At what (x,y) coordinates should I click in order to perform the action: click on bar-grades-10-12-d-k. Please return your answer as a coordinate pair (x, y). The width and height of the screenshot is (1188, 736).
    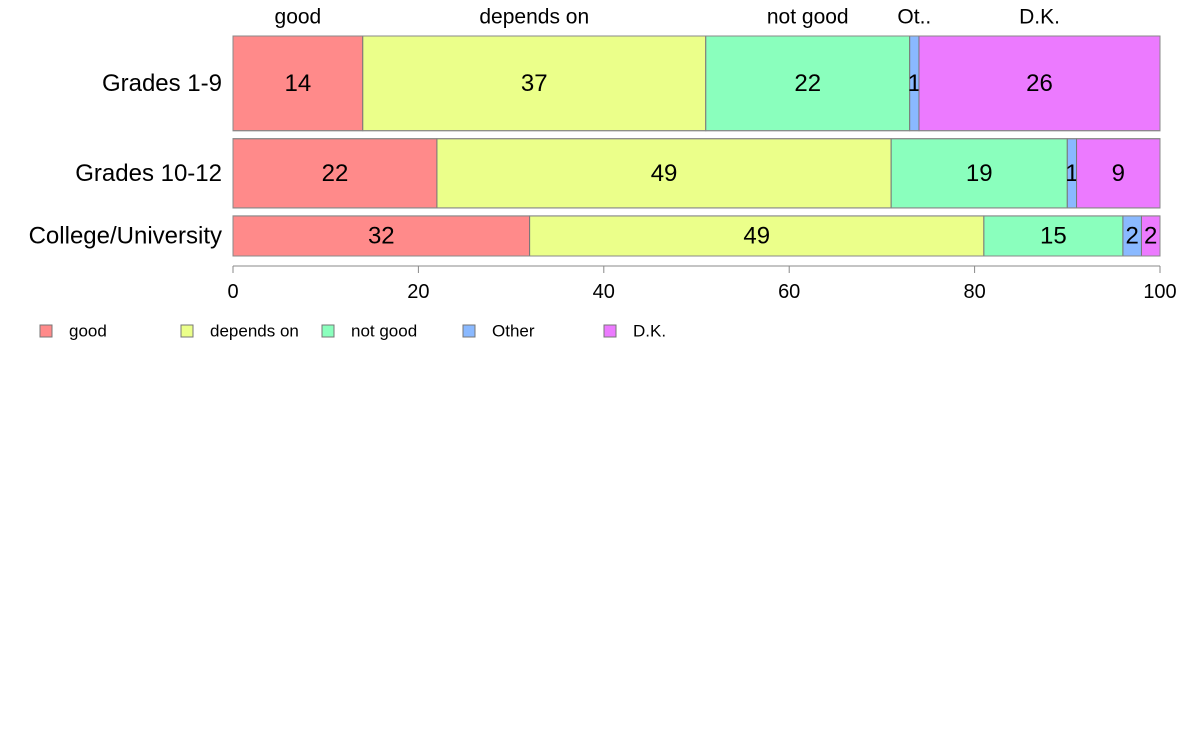
    Looking at the image, I should click on (1118, 173).